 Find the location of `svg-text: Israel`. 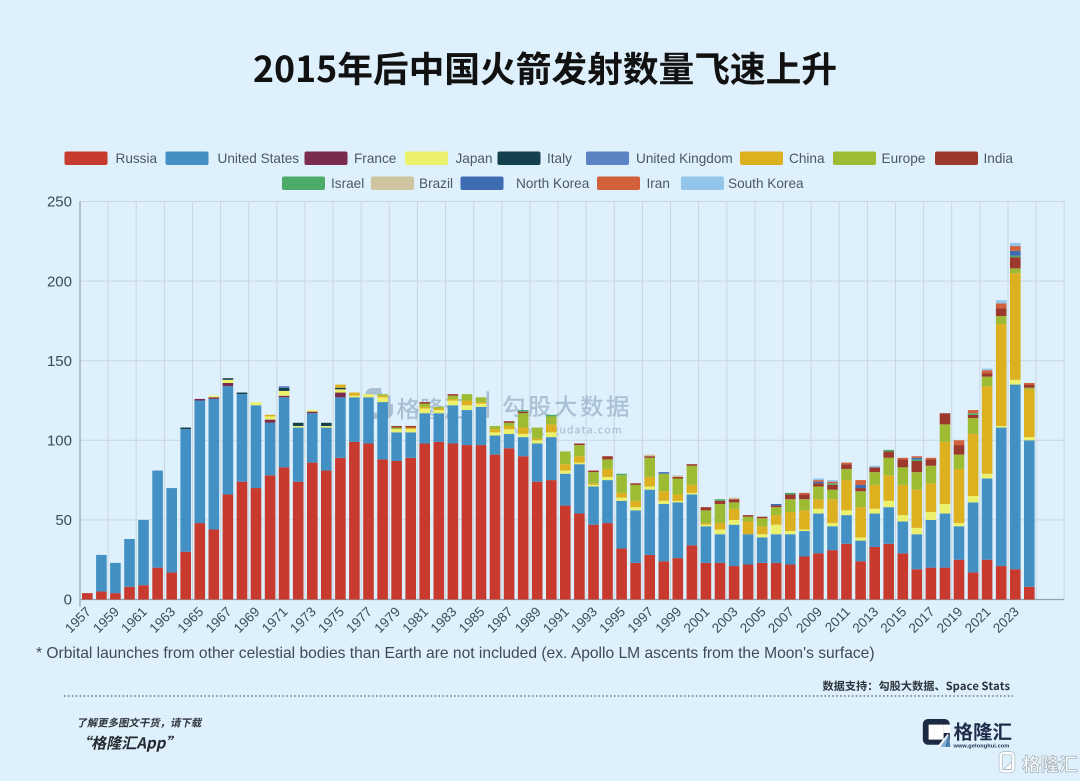

svg-text: Israel is located at coordinates (347, 183).